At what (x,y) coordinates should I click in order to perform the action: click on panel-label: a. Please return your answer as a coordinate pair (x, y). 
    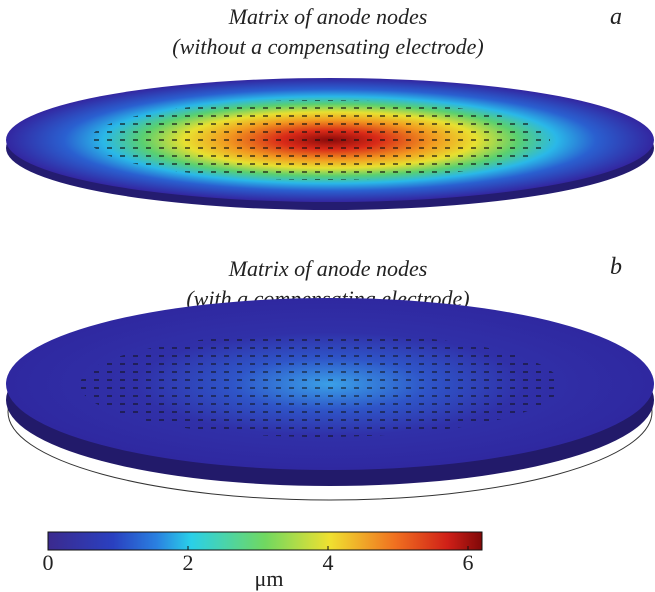
    Looking at the image, I should click on (616, 17).